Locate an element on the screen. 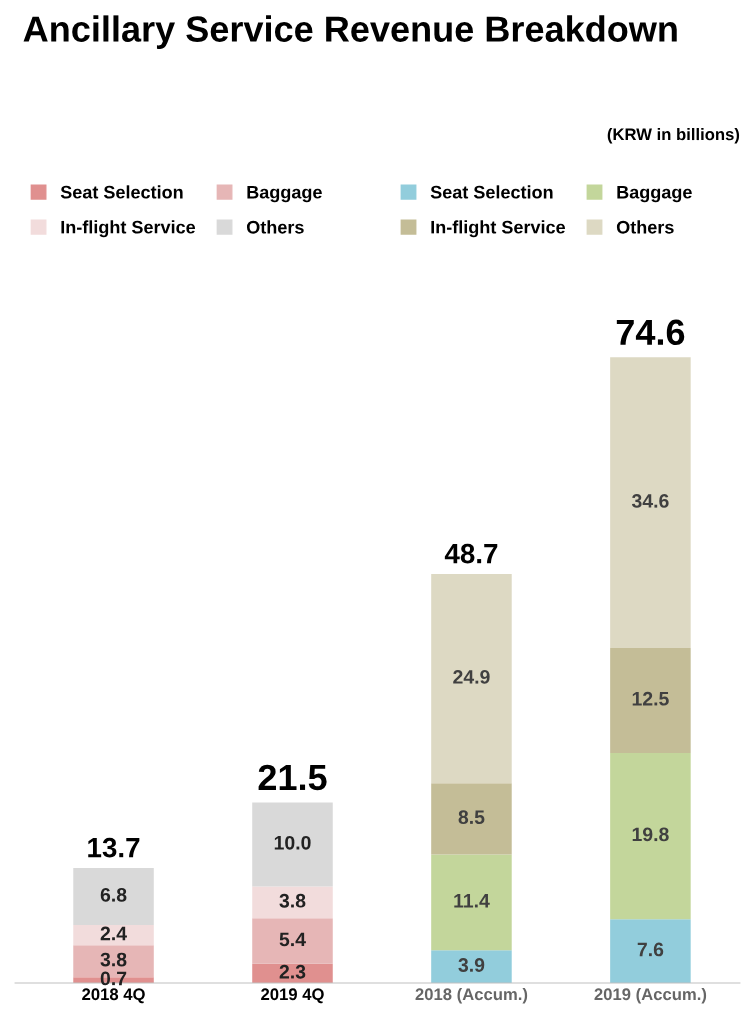 Image resolution: width=755 pixels, height=1024 pixels. data-label: 34.6 is located at coordinates (650, 501).